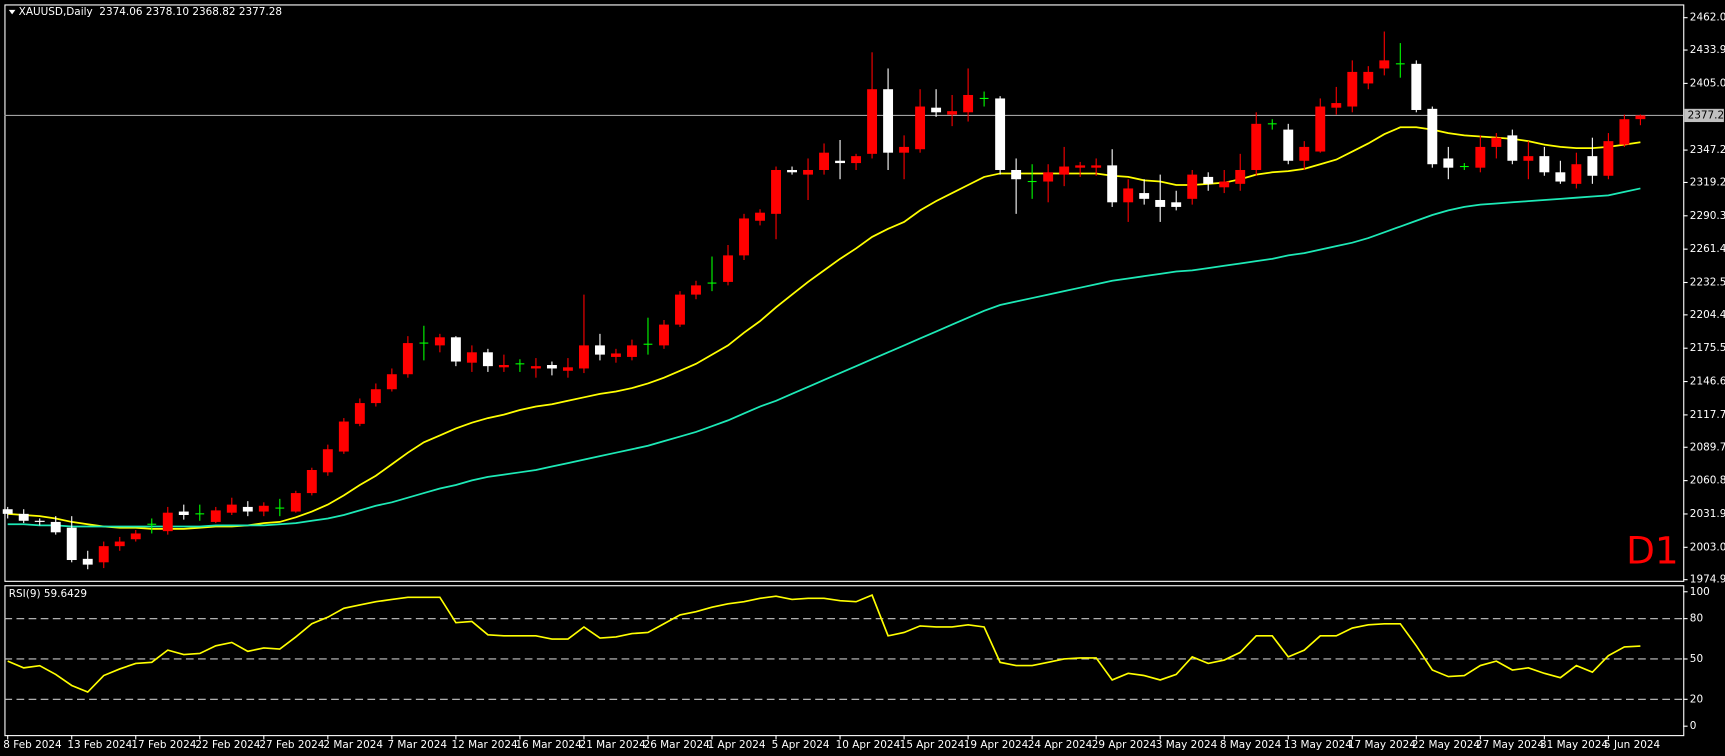 The width and height of the screenshot is (1725, 756). I want to click on x-tick-label: 8 Feb 2024, so click(32, 745).